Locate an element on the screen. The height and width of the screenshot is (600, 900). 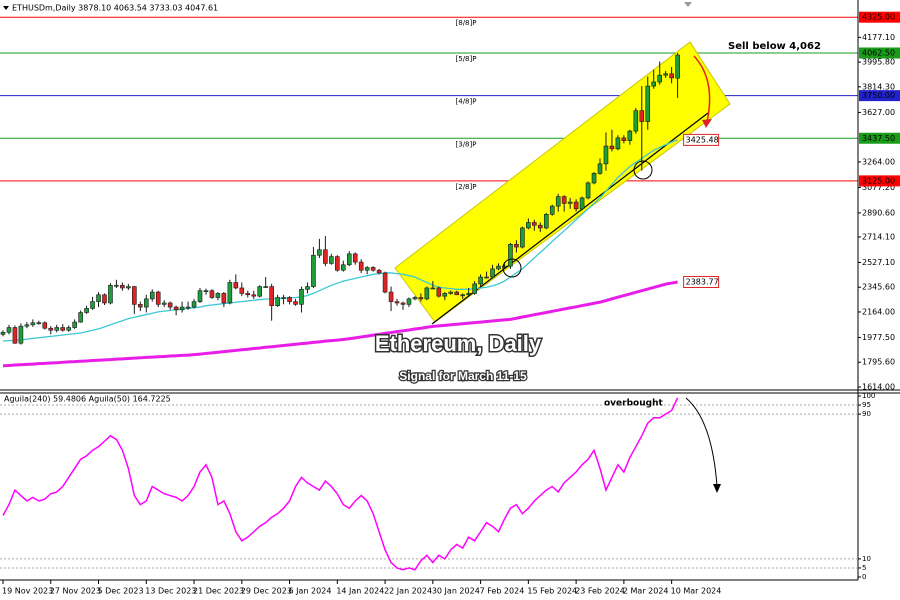
y-tick-label: 2527.10 is located at coordinates (878, 262).